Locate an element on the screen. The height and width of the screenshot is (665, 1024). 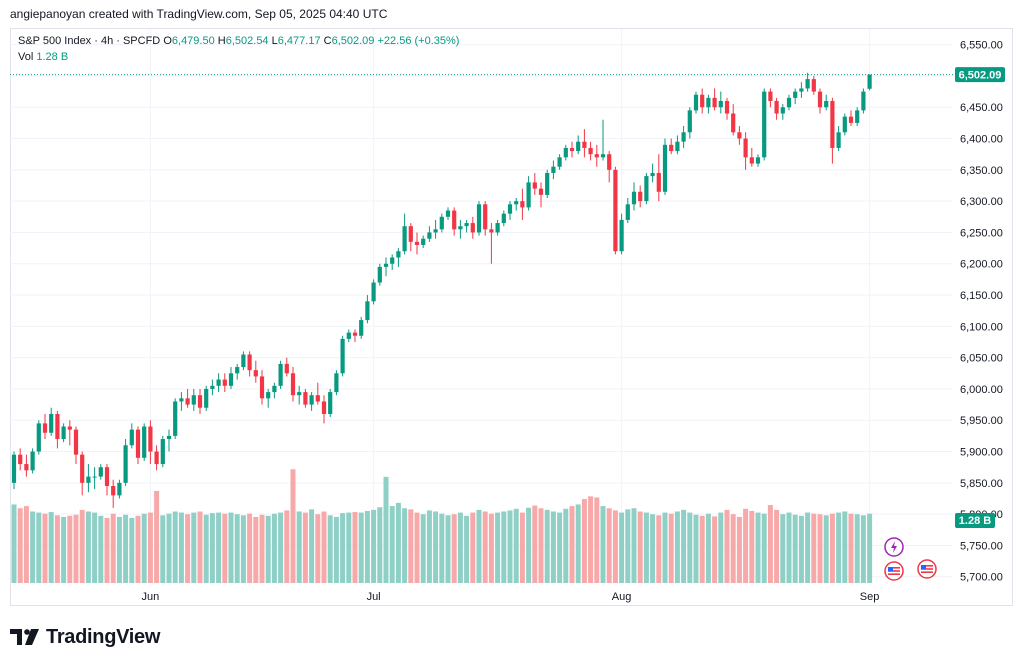
volume-bars is located at coordinates (442, 526).